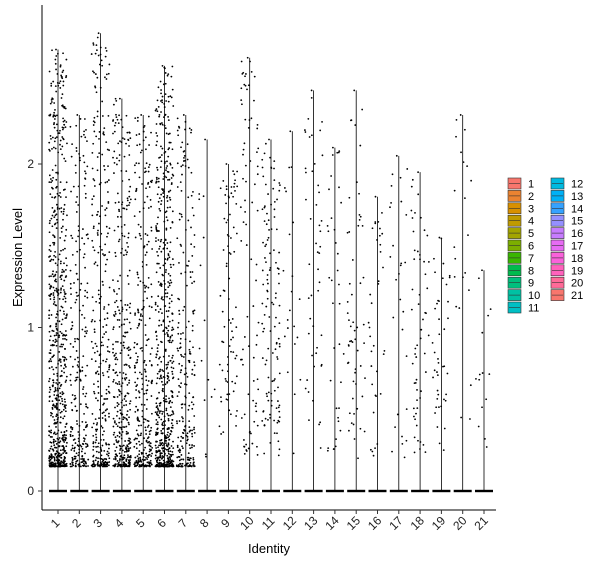  Describe the element at coordinates (375, 523) in the screenshot. I see `x-tick-label: 16` at that location.